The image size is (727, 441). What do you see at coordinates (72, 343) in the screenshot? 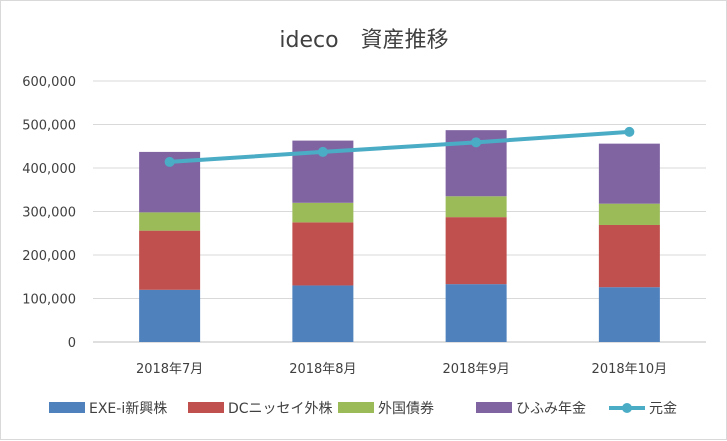
I see `y-tick-label: 0` at bounding box center [72, 343].